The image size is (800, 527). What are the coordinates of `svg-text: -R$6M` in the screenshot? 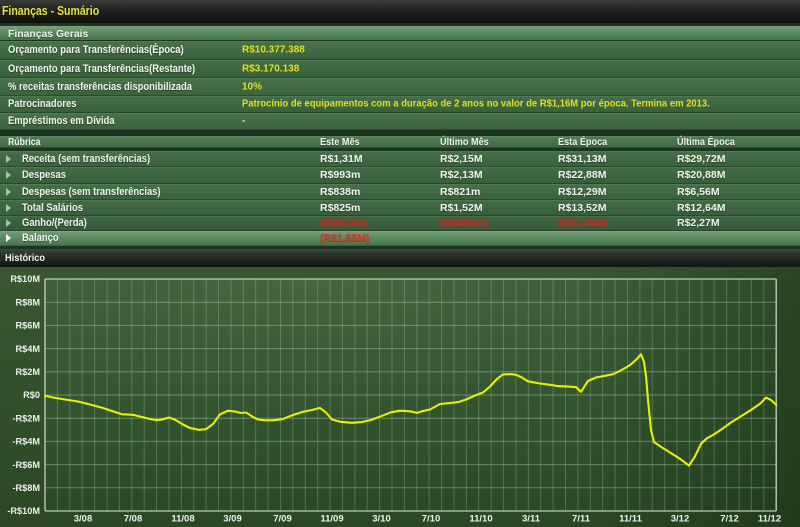 It's located at (26, 465).